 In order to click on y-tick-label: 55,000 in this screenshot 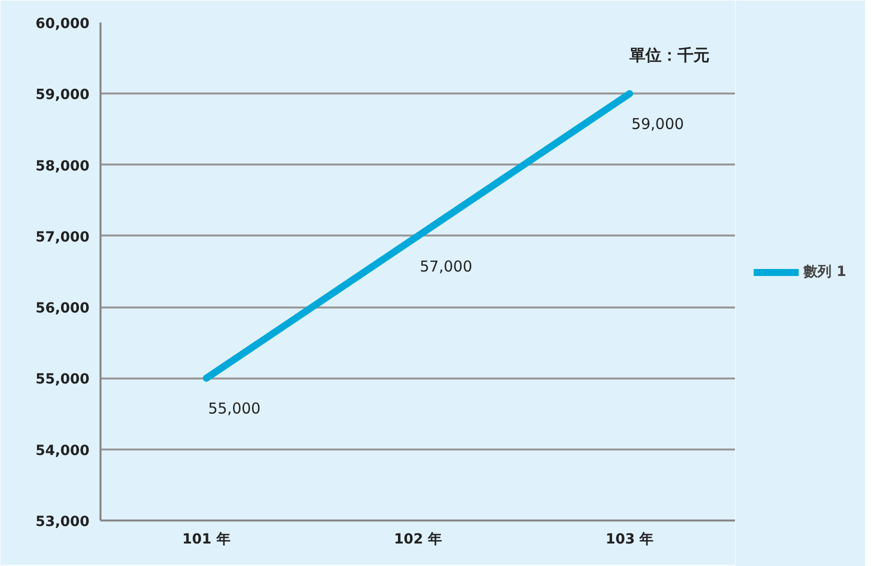, I will do `click(62, 380)`.